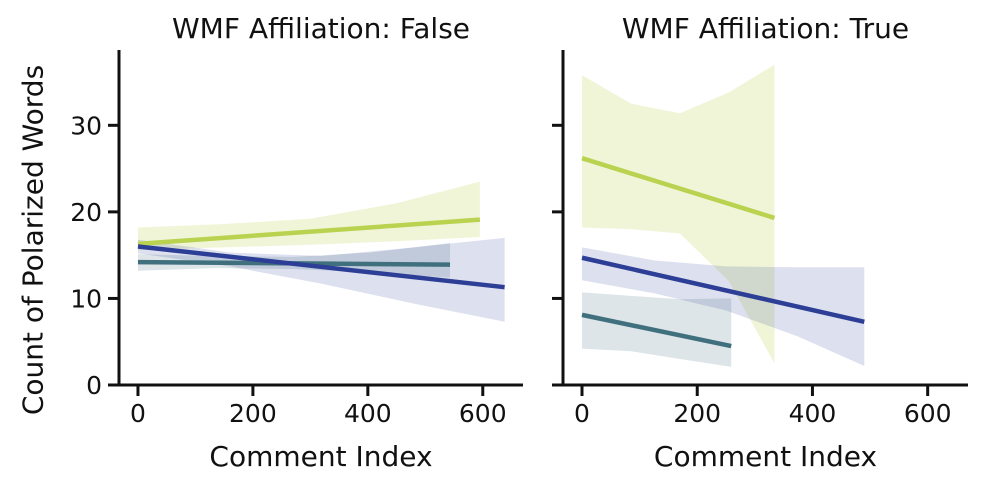  Describe the element at coordinates (321, 456) in the screenshot. I see `x-axis-label-left: Comment Index` at that location.